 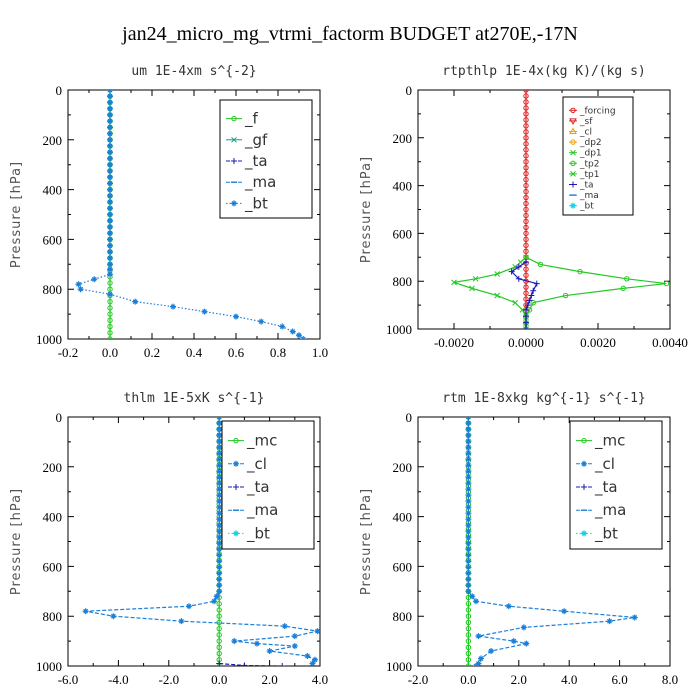 What do you see at coordinates (590, 143) in the screenshot?
I see `legend-label: _dp2` at bounding box center [590, 143].